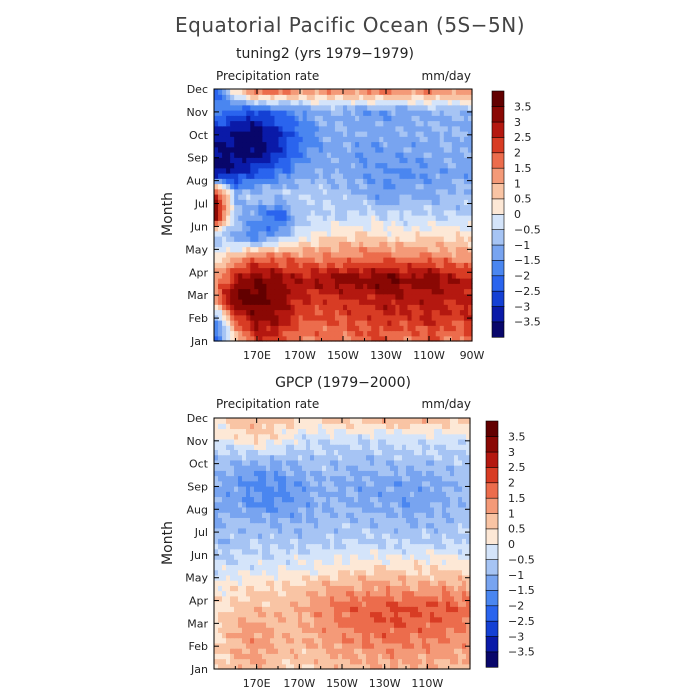 The width and height of the screenshot is (700, 700). What do you see at coordinates (267, 76) in the screenshot?
I see `variable-label: Precipitation rate` at bounding box center [267, 76].